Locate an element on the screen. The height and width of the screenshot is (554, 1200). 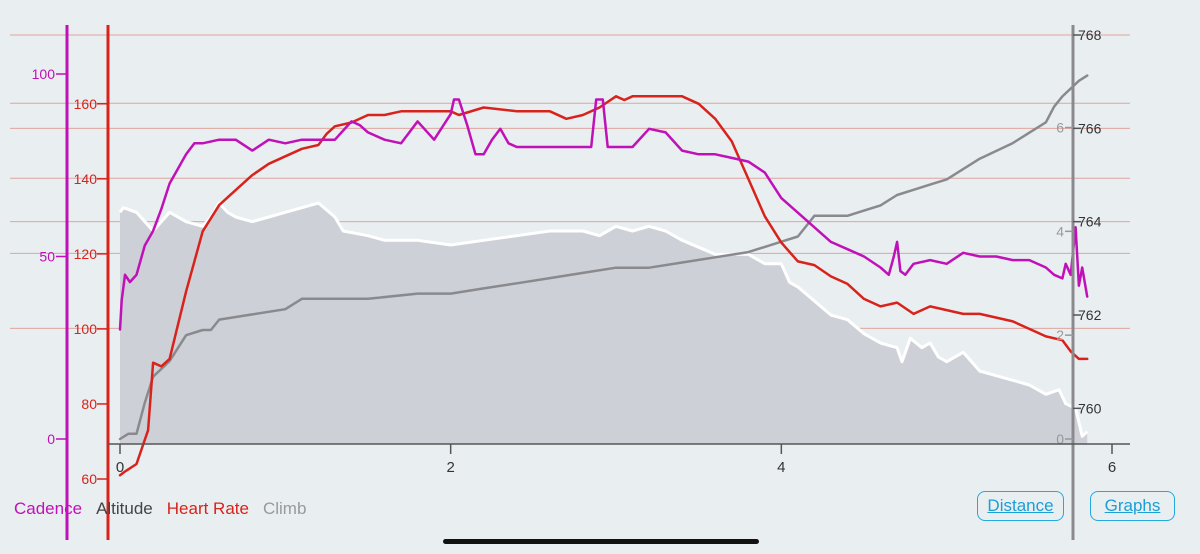
climb-tick-label: 0 is located at coordinates (1060, 439).